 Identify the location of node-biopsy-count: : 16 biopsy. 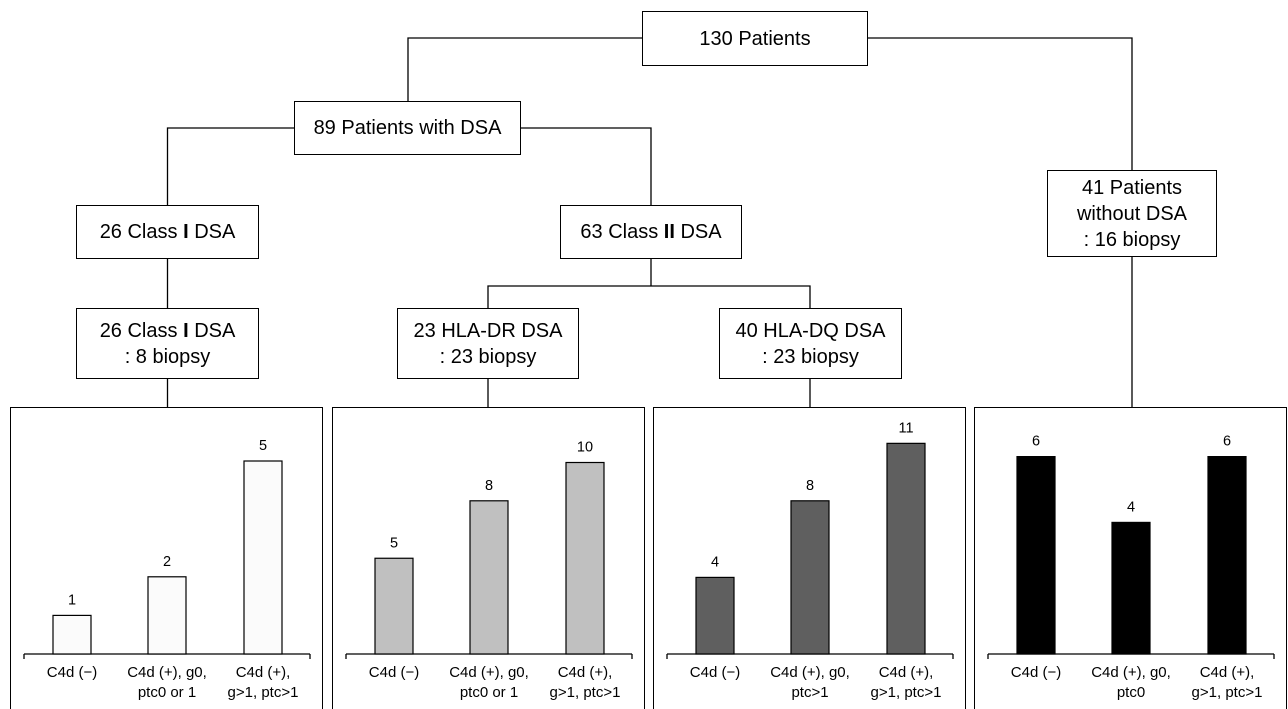
(1132, 239).